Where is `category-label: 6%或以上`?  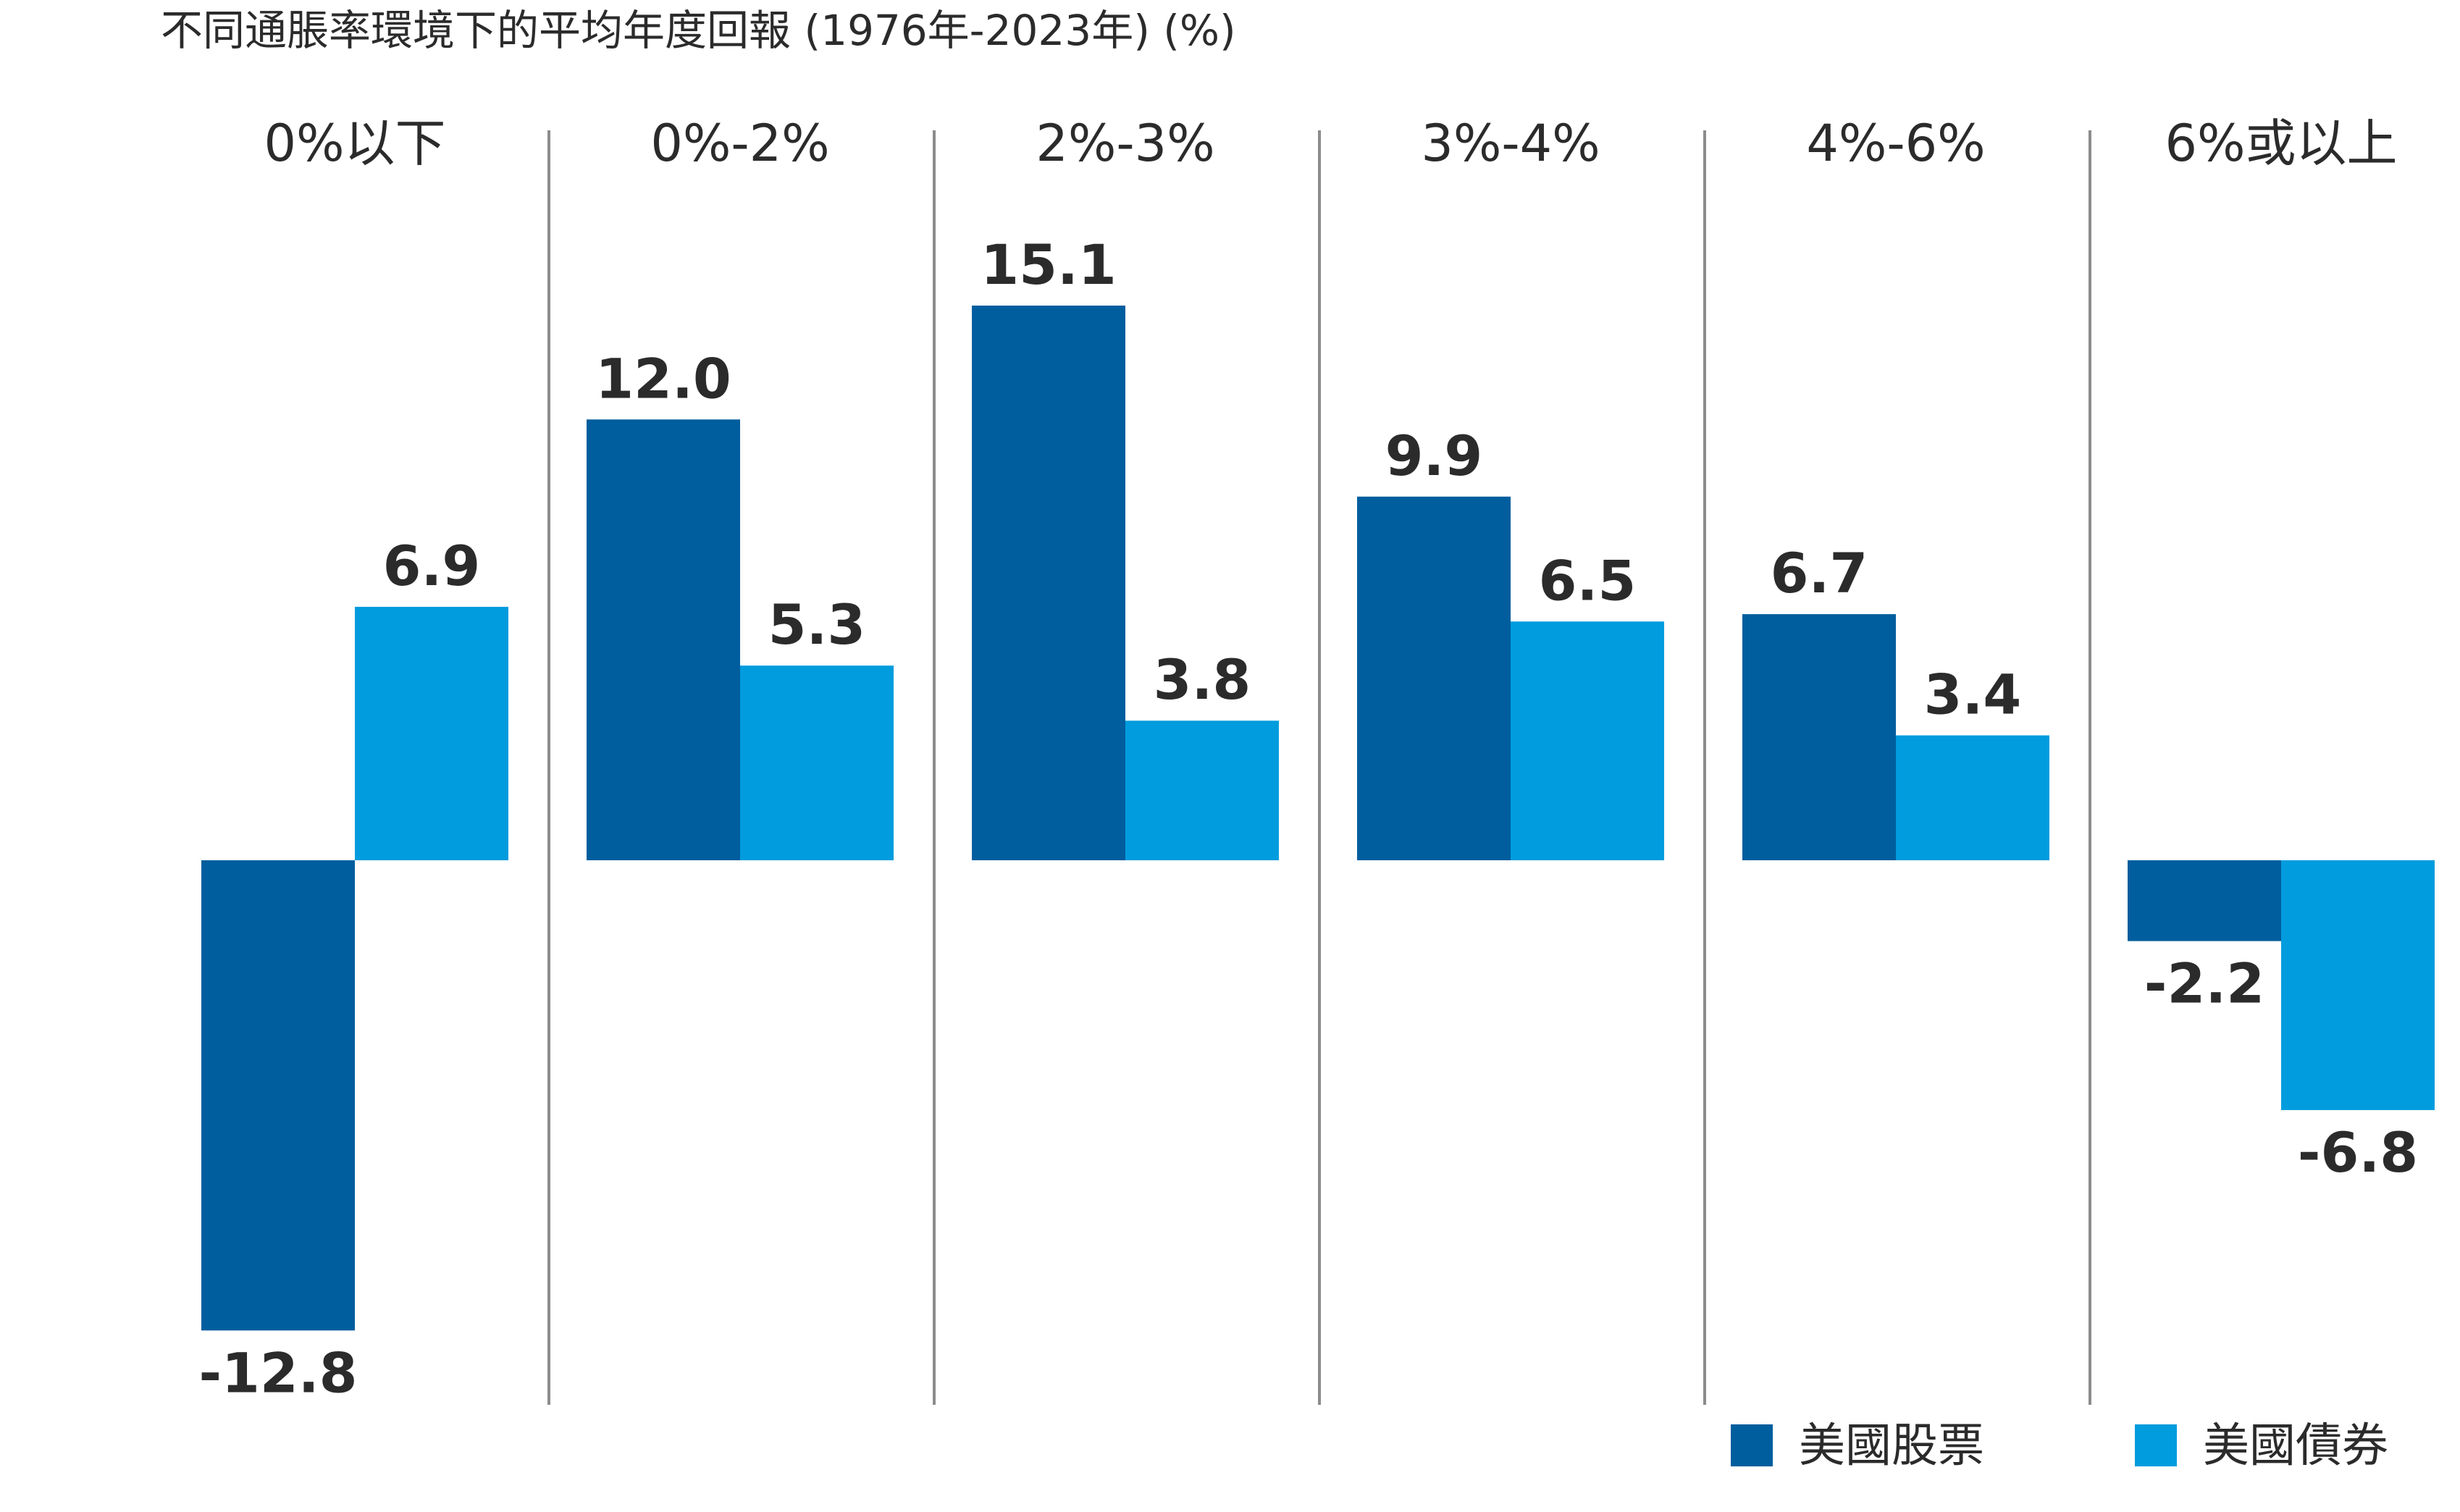 category-label: 6%或以上 is located at coordinates (2281, 143).